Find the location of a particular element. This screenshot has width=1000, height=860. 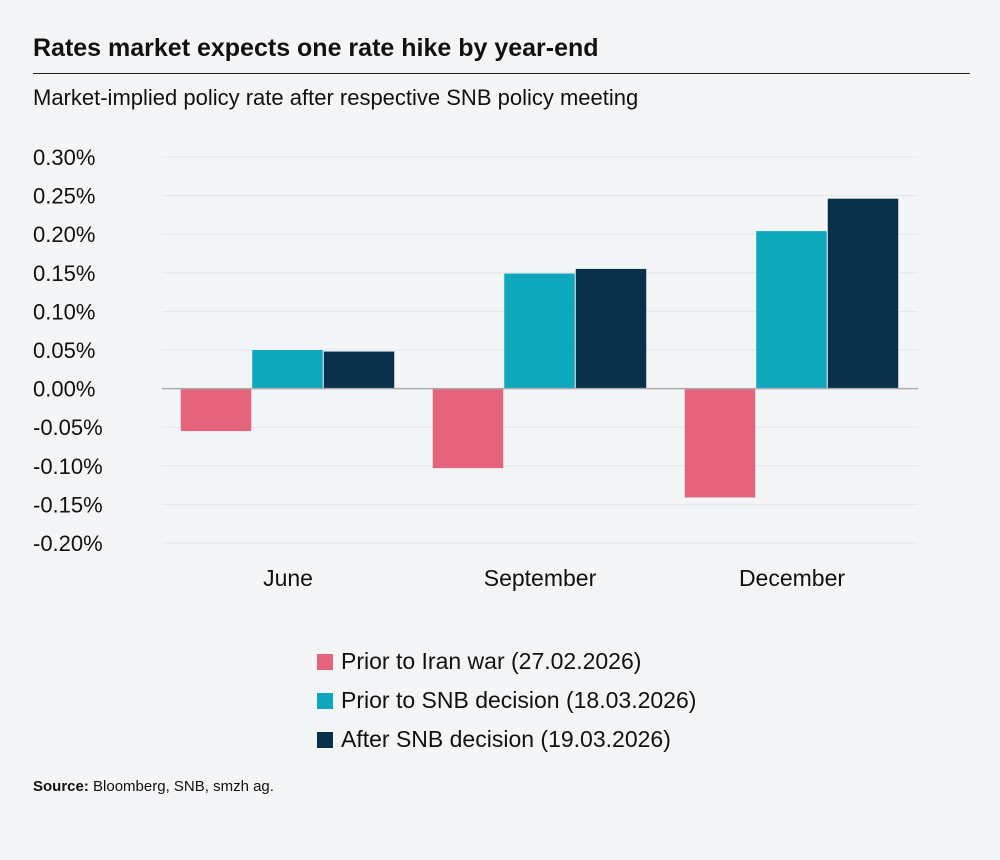

y-tick-label: 0.30% is located at coordinates (64, 157).